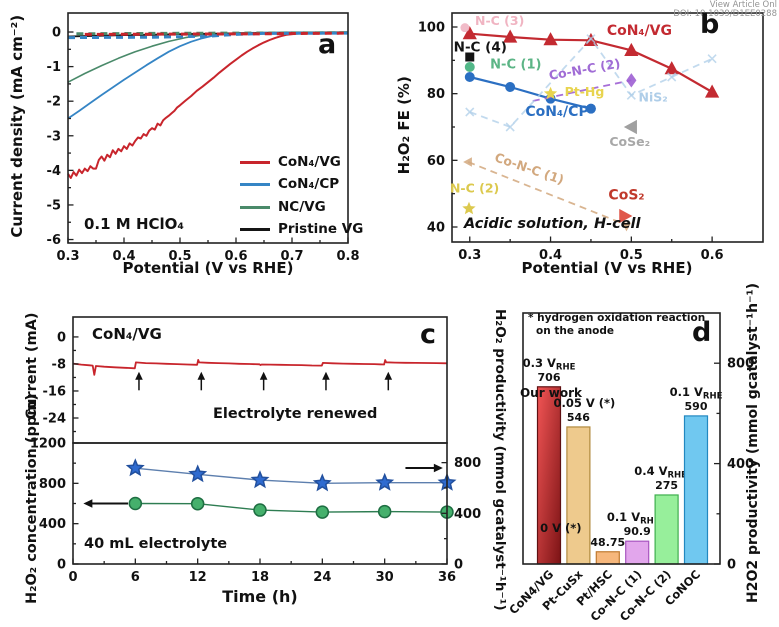 This screenshot has width=779, height=627. What do you see at coordinates (653, 97) in the screenshot?
I see `svg-text: NiS₂` at bounding box center [653, 97].